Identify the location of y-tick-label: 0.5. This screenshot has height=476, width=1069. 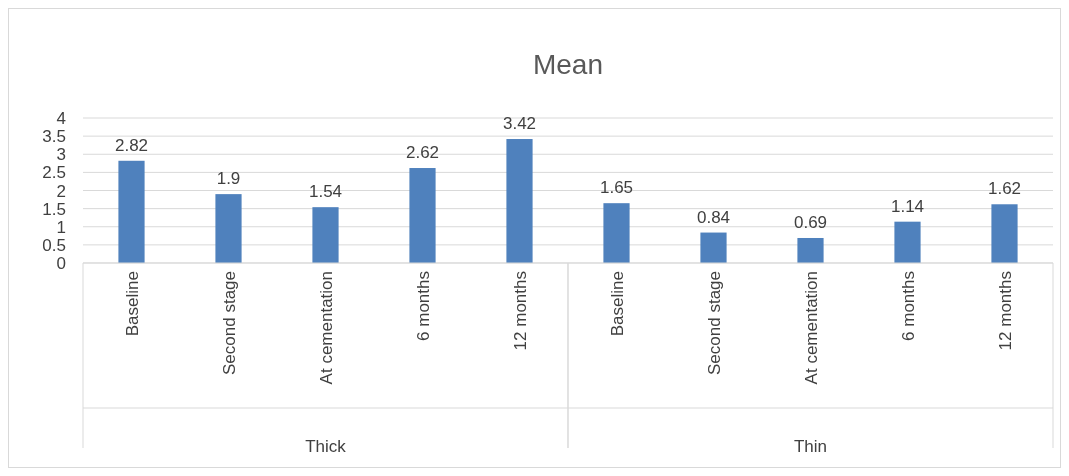
(54, 245).